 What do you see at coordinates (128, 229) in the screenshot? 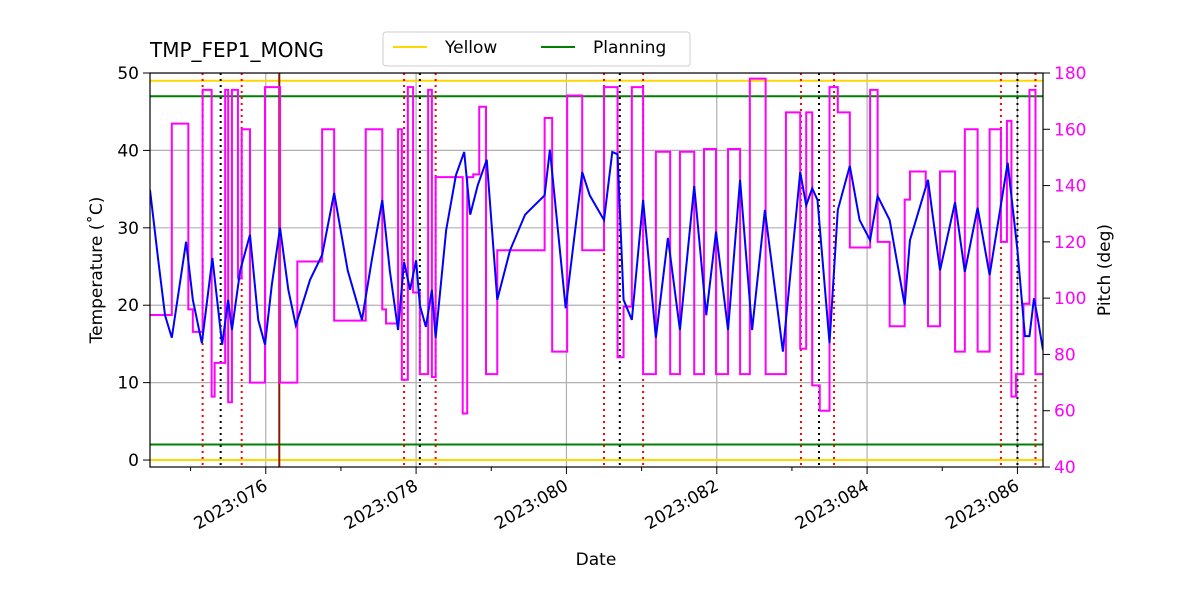
I see `y-tick-label: 30` at bounding box center [128, 229].